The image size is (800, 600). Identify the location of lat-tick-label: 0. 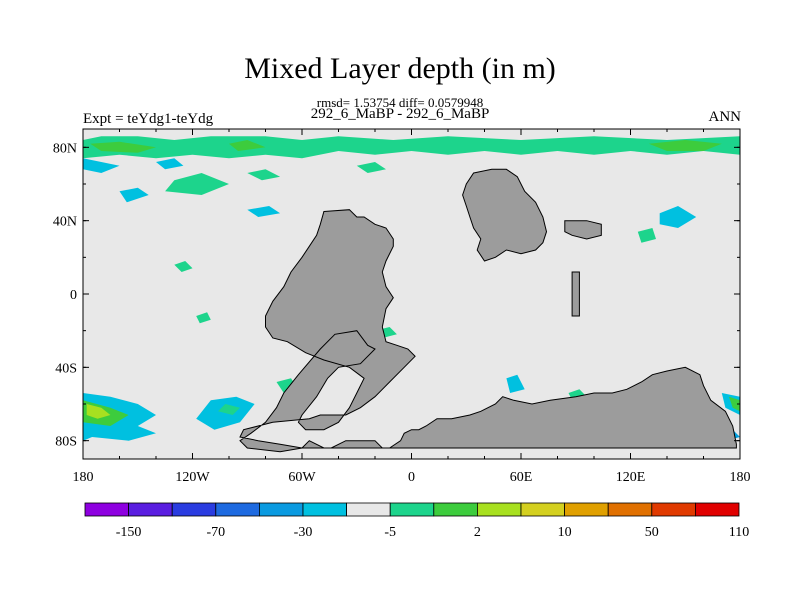
(73, 295).